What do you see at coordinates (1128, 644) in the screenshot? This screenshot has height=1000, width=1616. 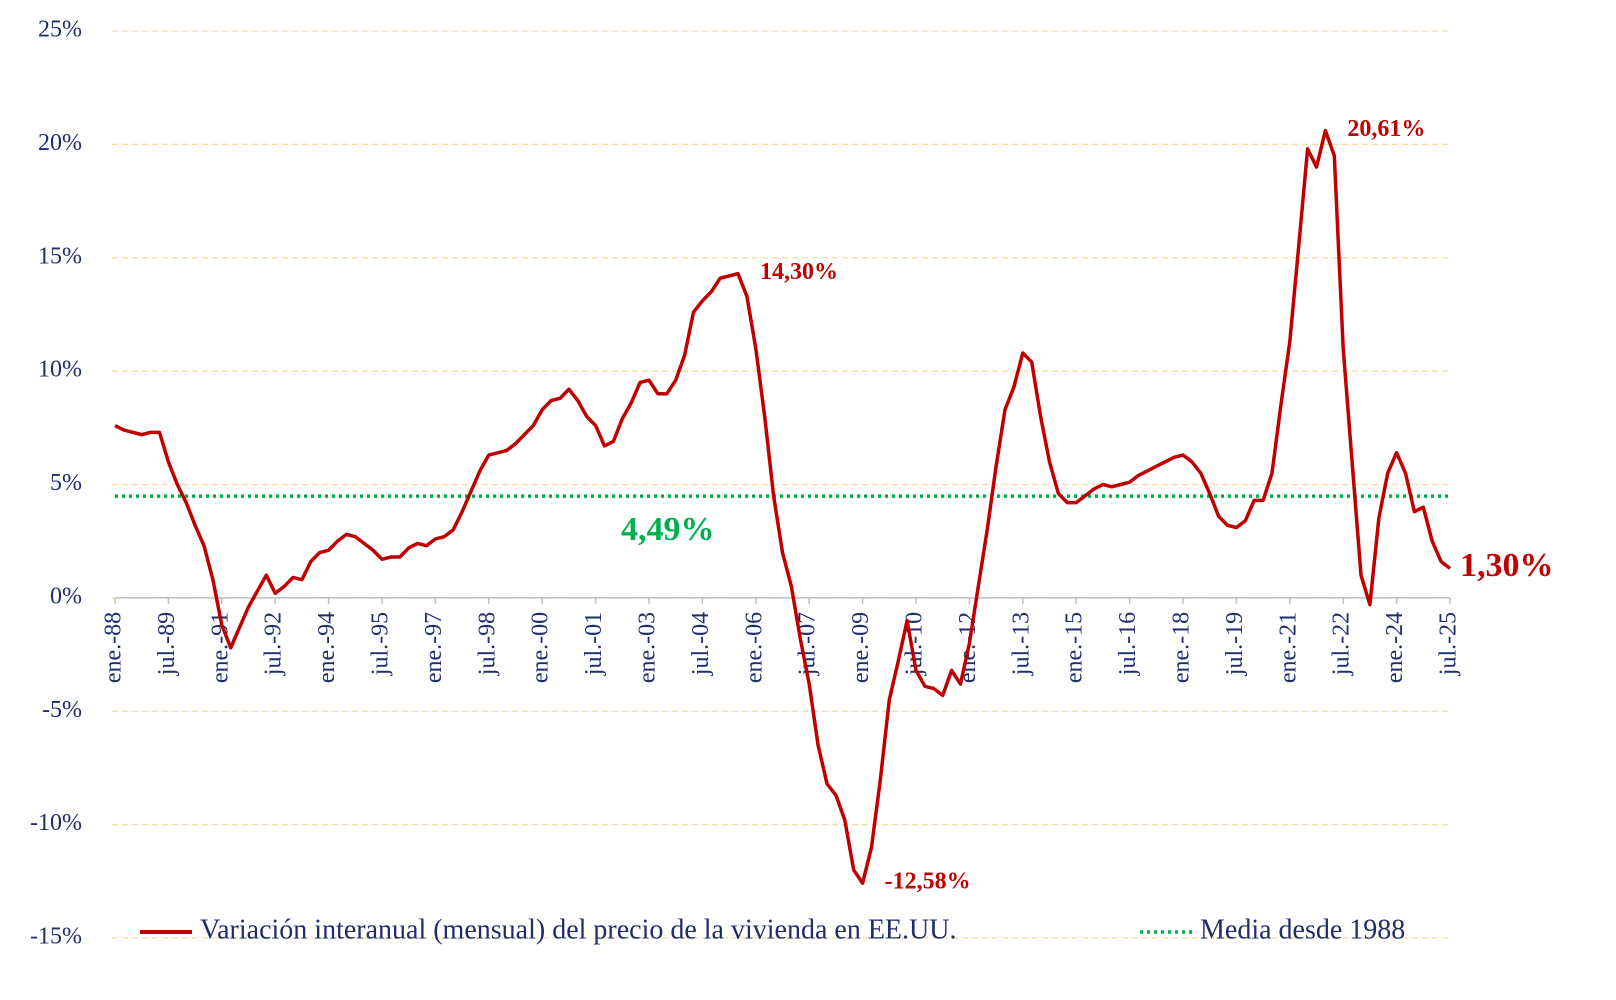 I see `x-tick-label: jul.-16` at bounding box center [1128, 644].